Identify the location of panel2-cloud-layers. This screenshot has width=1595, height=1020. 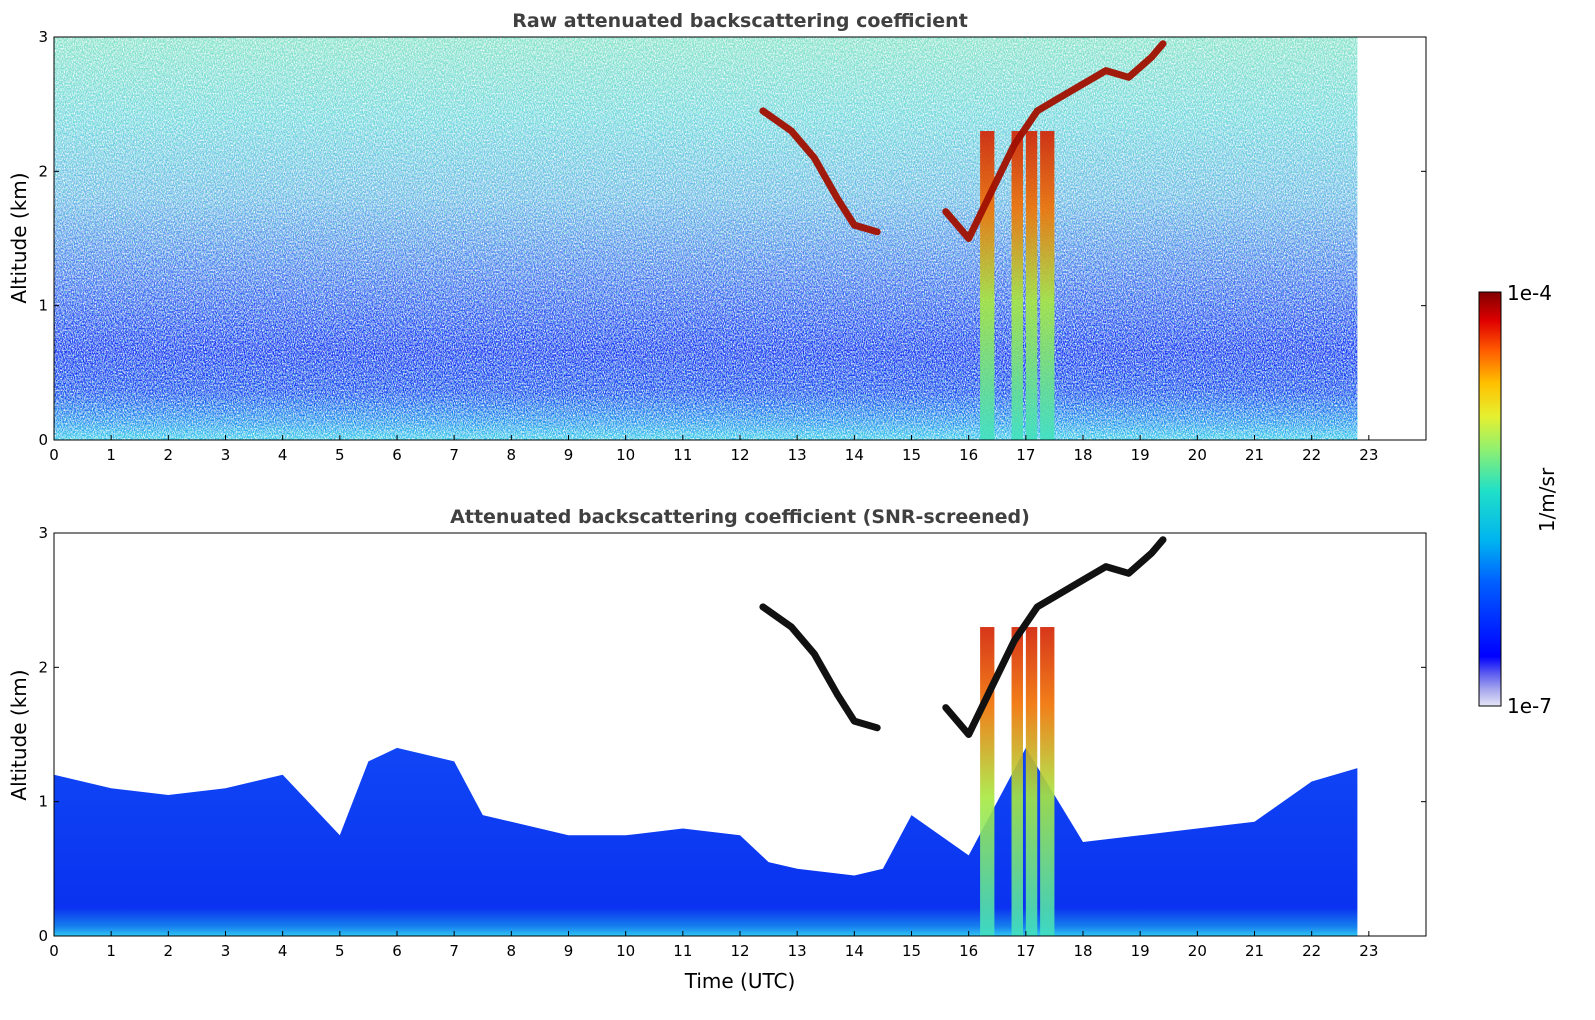
(963, 637).